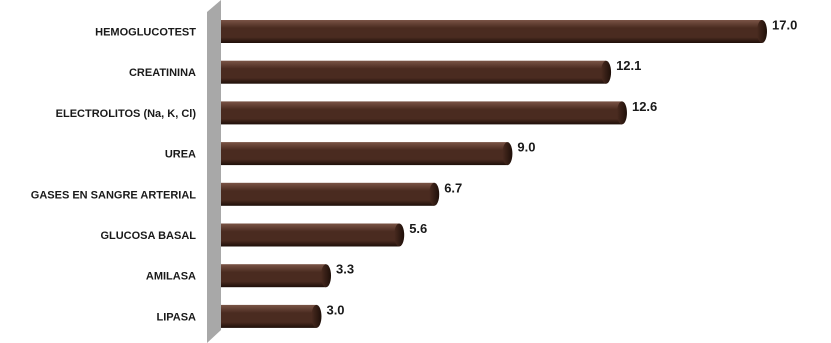  What do you see at coordinates (526, 147) in the screenshot?
I see `value-label: 9.0` at bounding box center [526, 147].